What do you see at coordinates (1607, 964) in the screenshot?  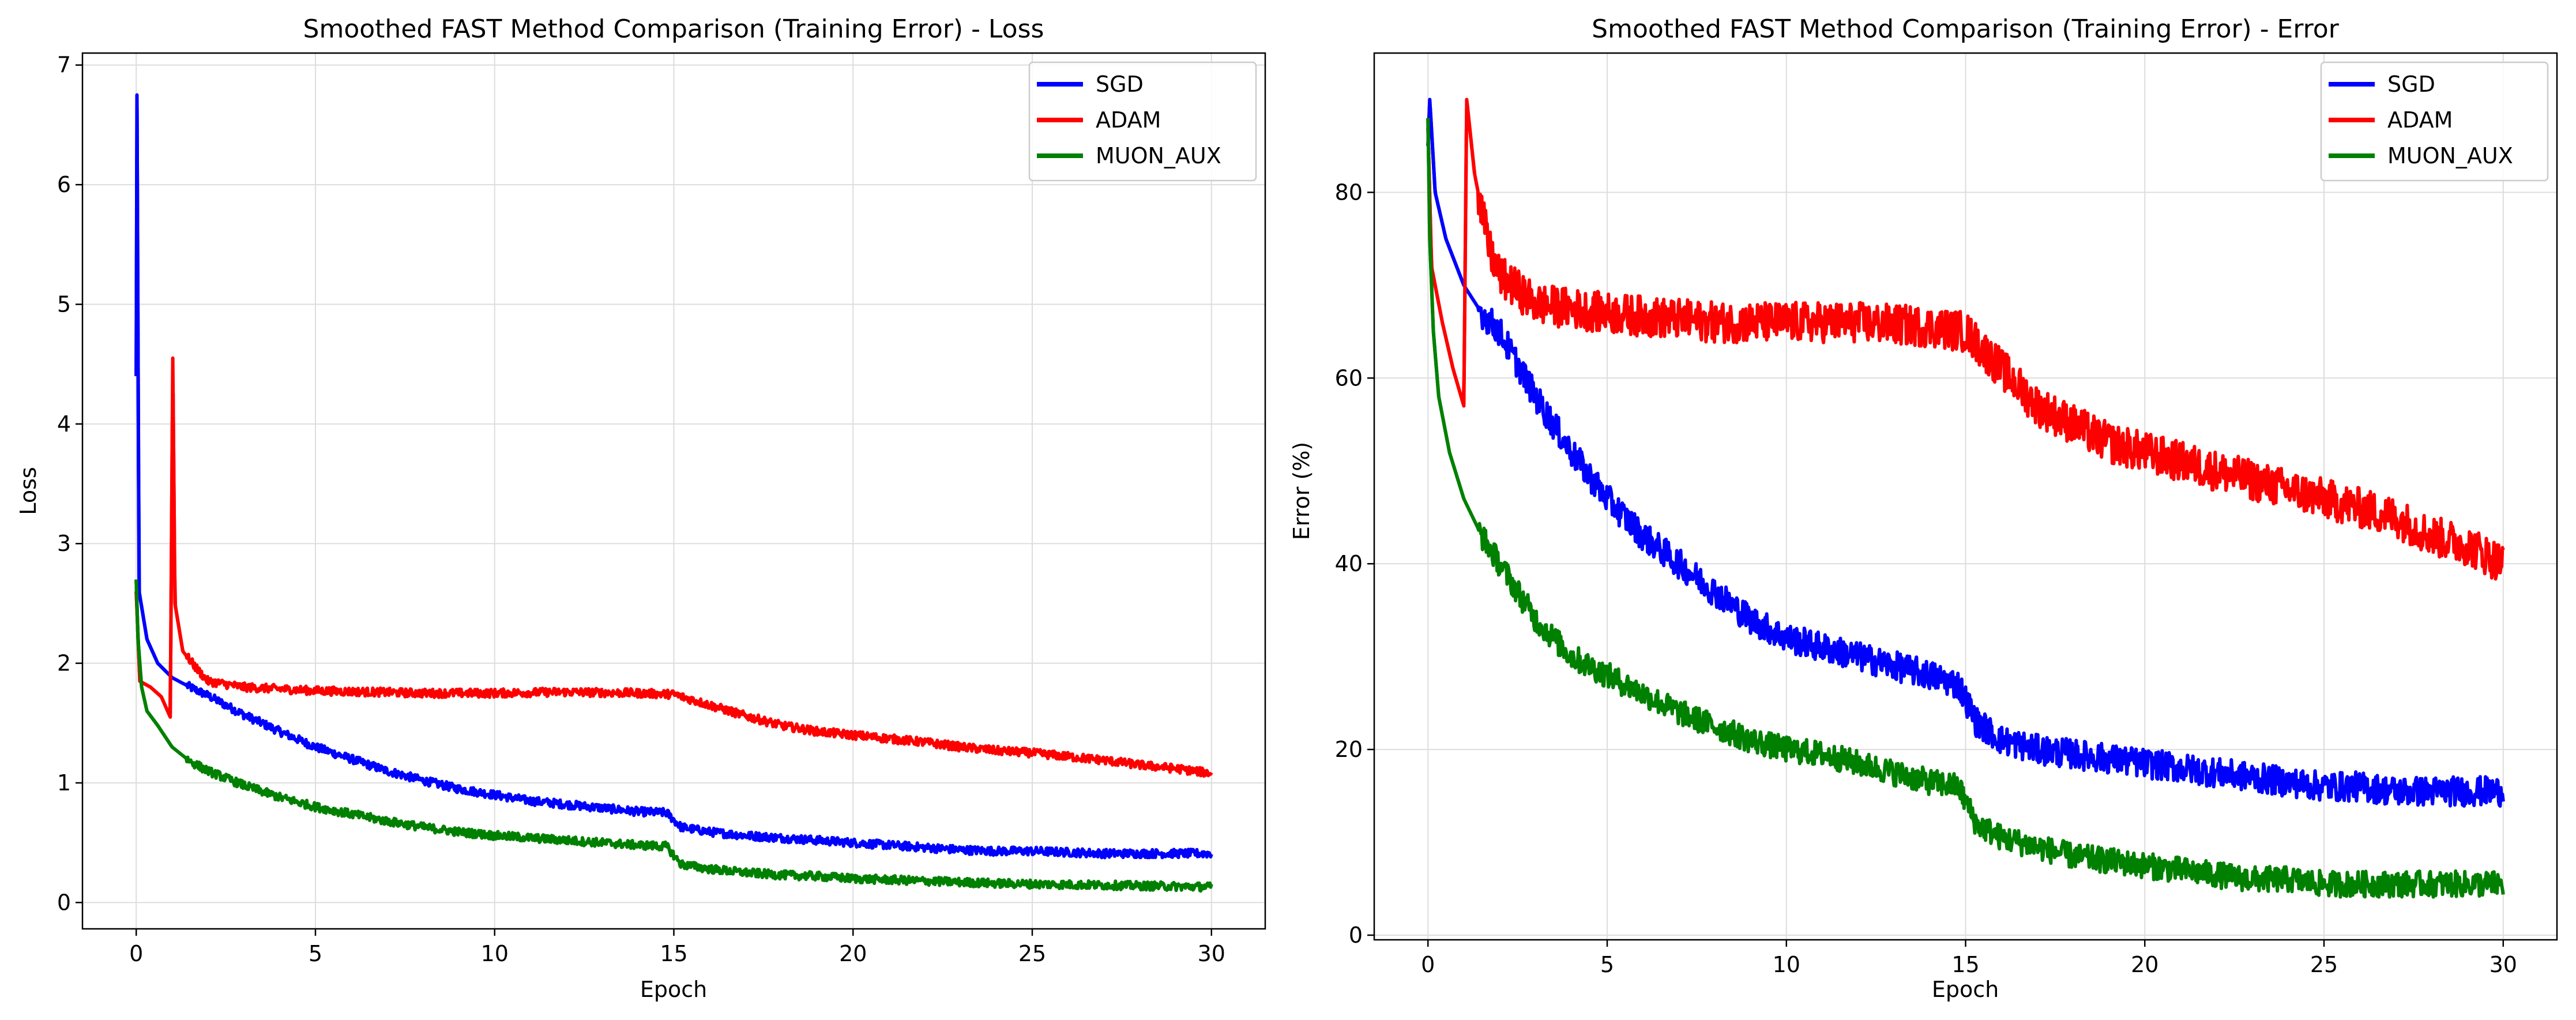 I see `error-x-tick-label: 5` at bounding box center [1607, 964].